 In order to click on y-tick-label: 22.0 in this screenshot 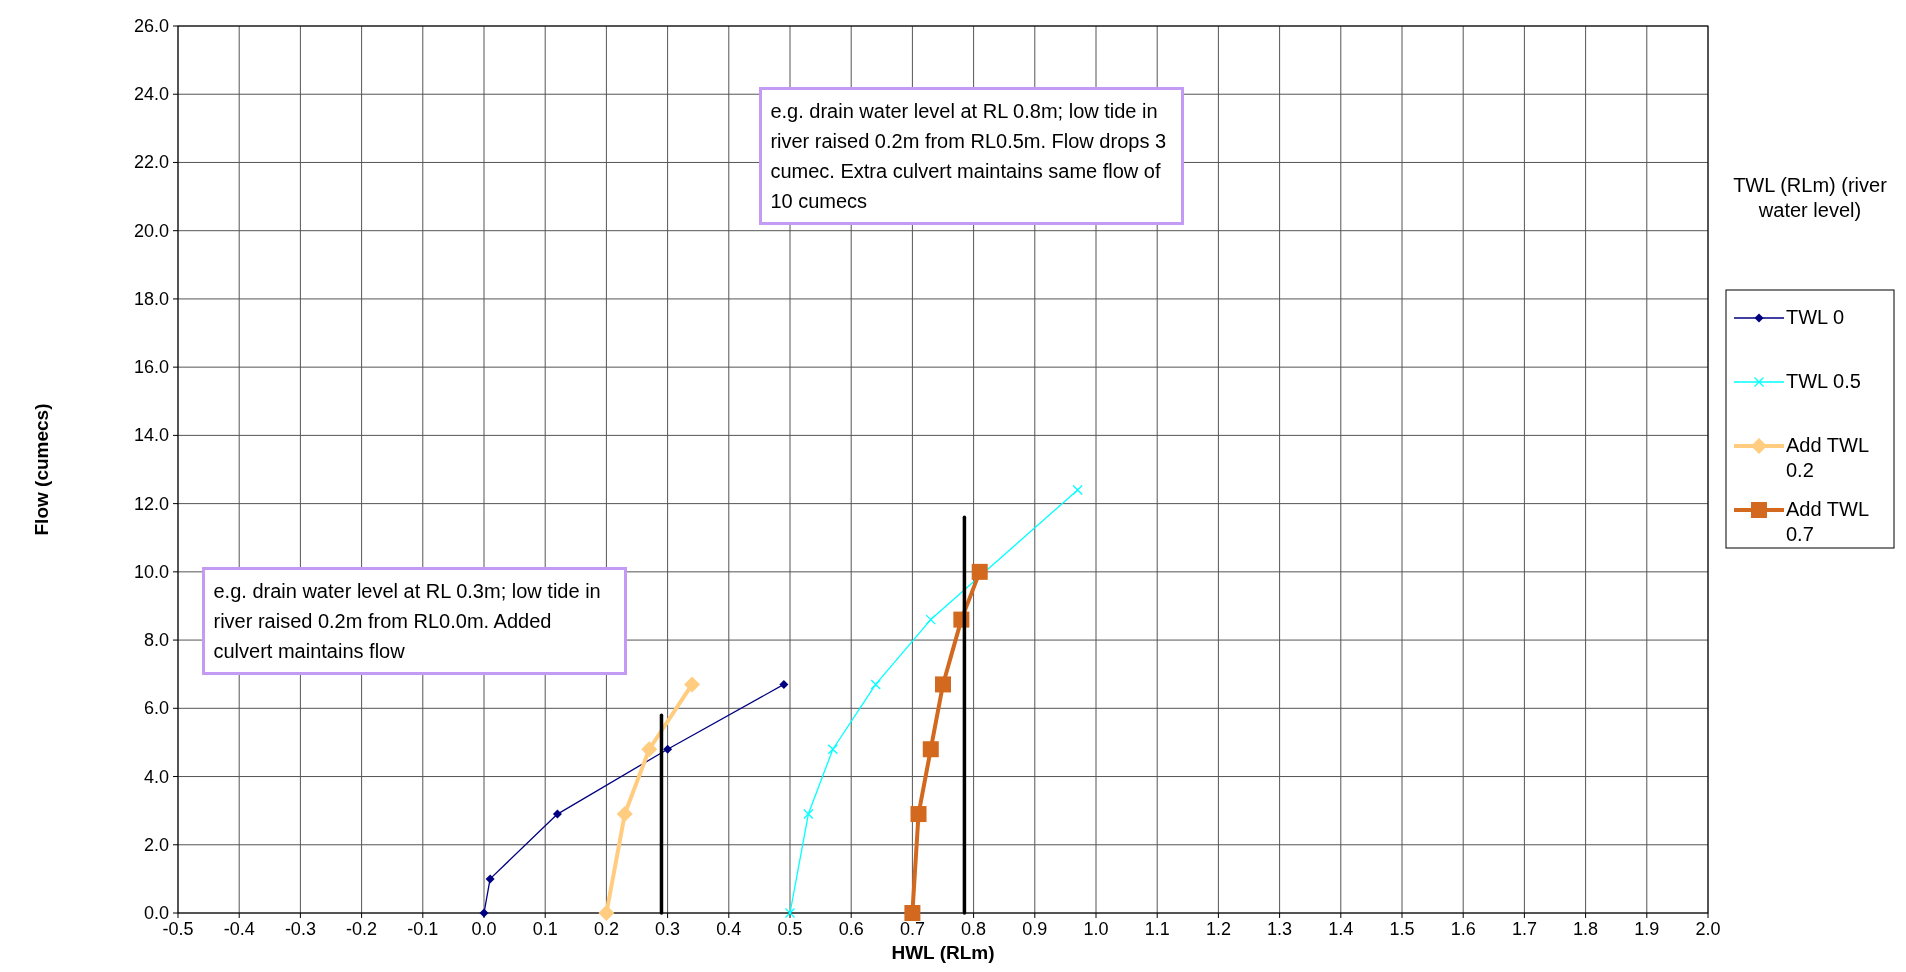, I will do `click(151, 162)`.